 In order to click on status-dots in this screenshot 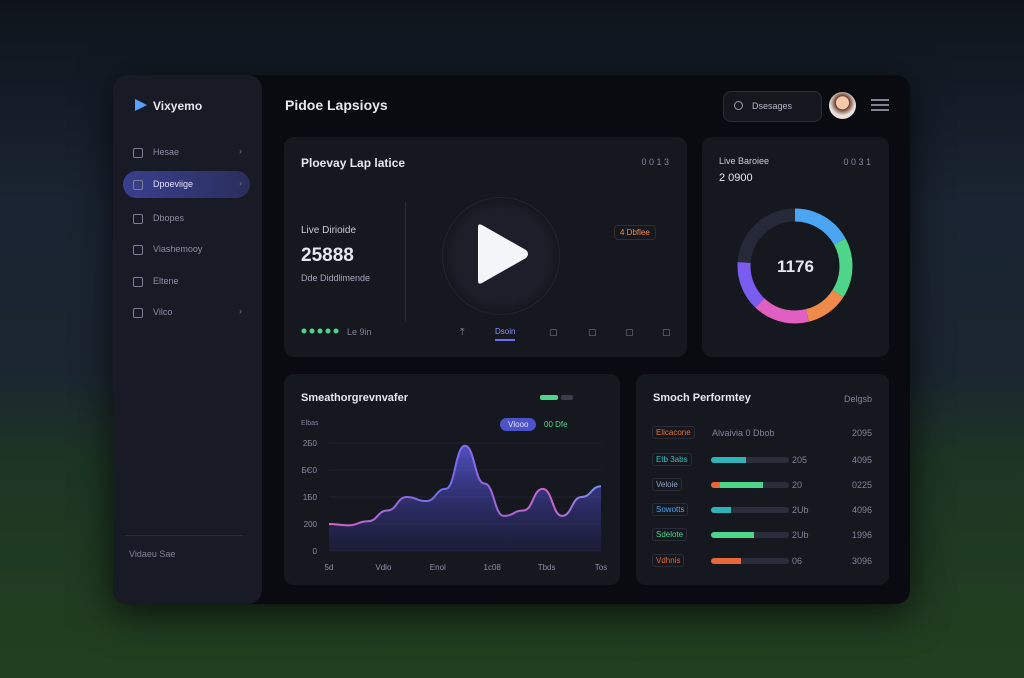, I will do `click(320, 331)`.